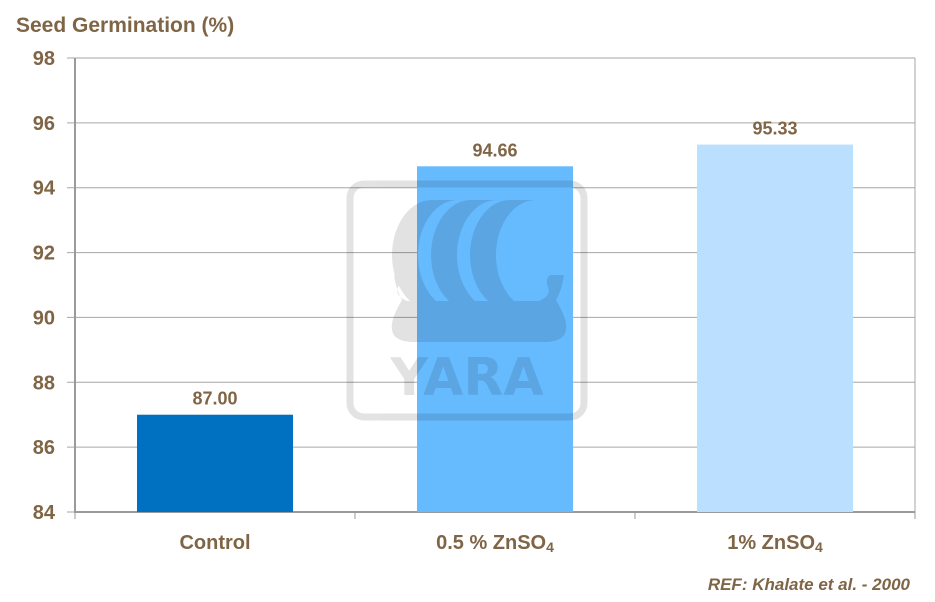  Describe the element at coordinates (44, 448) in the screenshot. I see `y-tick-label: 86` at that location.